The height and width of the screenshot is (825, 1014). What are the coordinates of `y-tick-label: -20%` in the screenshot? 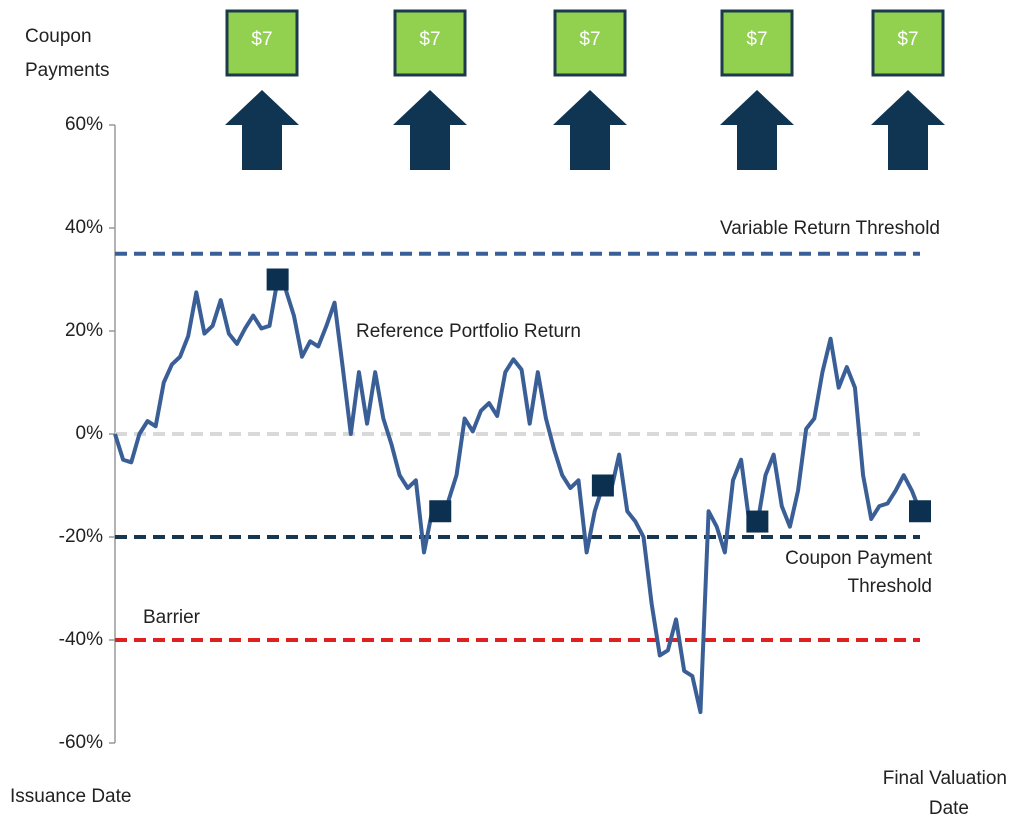 It's located at (81, 536).